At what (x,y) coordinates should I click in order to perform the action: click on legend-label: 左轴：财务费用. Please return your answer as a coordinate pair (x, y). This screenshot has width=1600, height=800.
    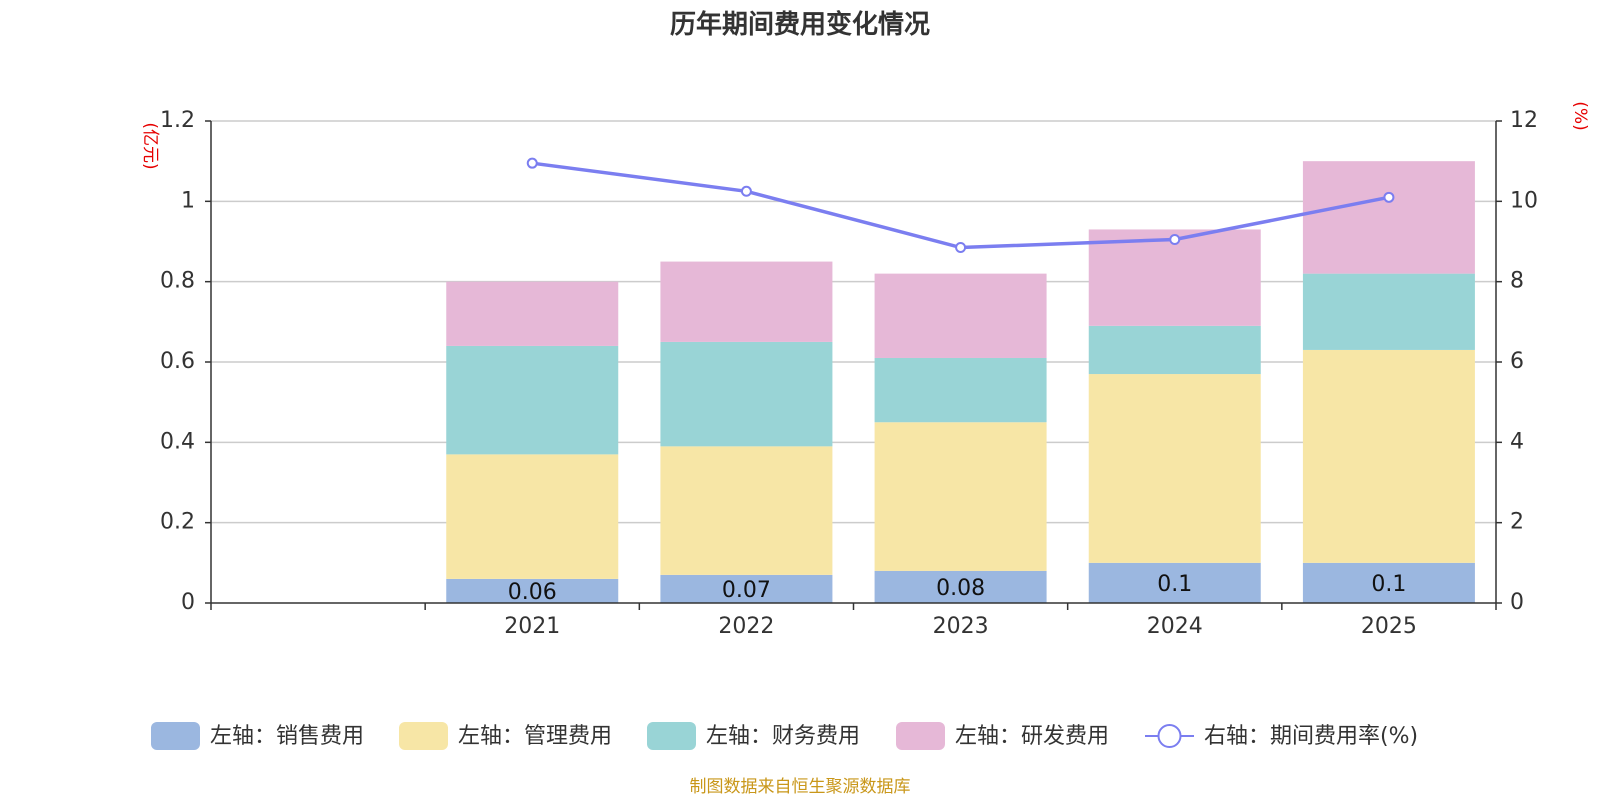
    Looking at the image, I should click on (783, 736).